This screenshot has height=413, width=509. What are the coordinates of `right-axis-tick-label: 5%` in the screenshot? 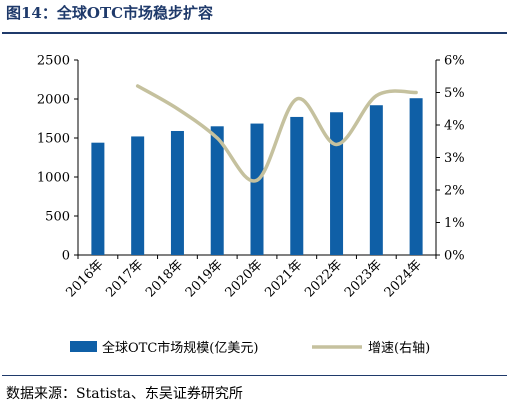 It's located at (454, 93).